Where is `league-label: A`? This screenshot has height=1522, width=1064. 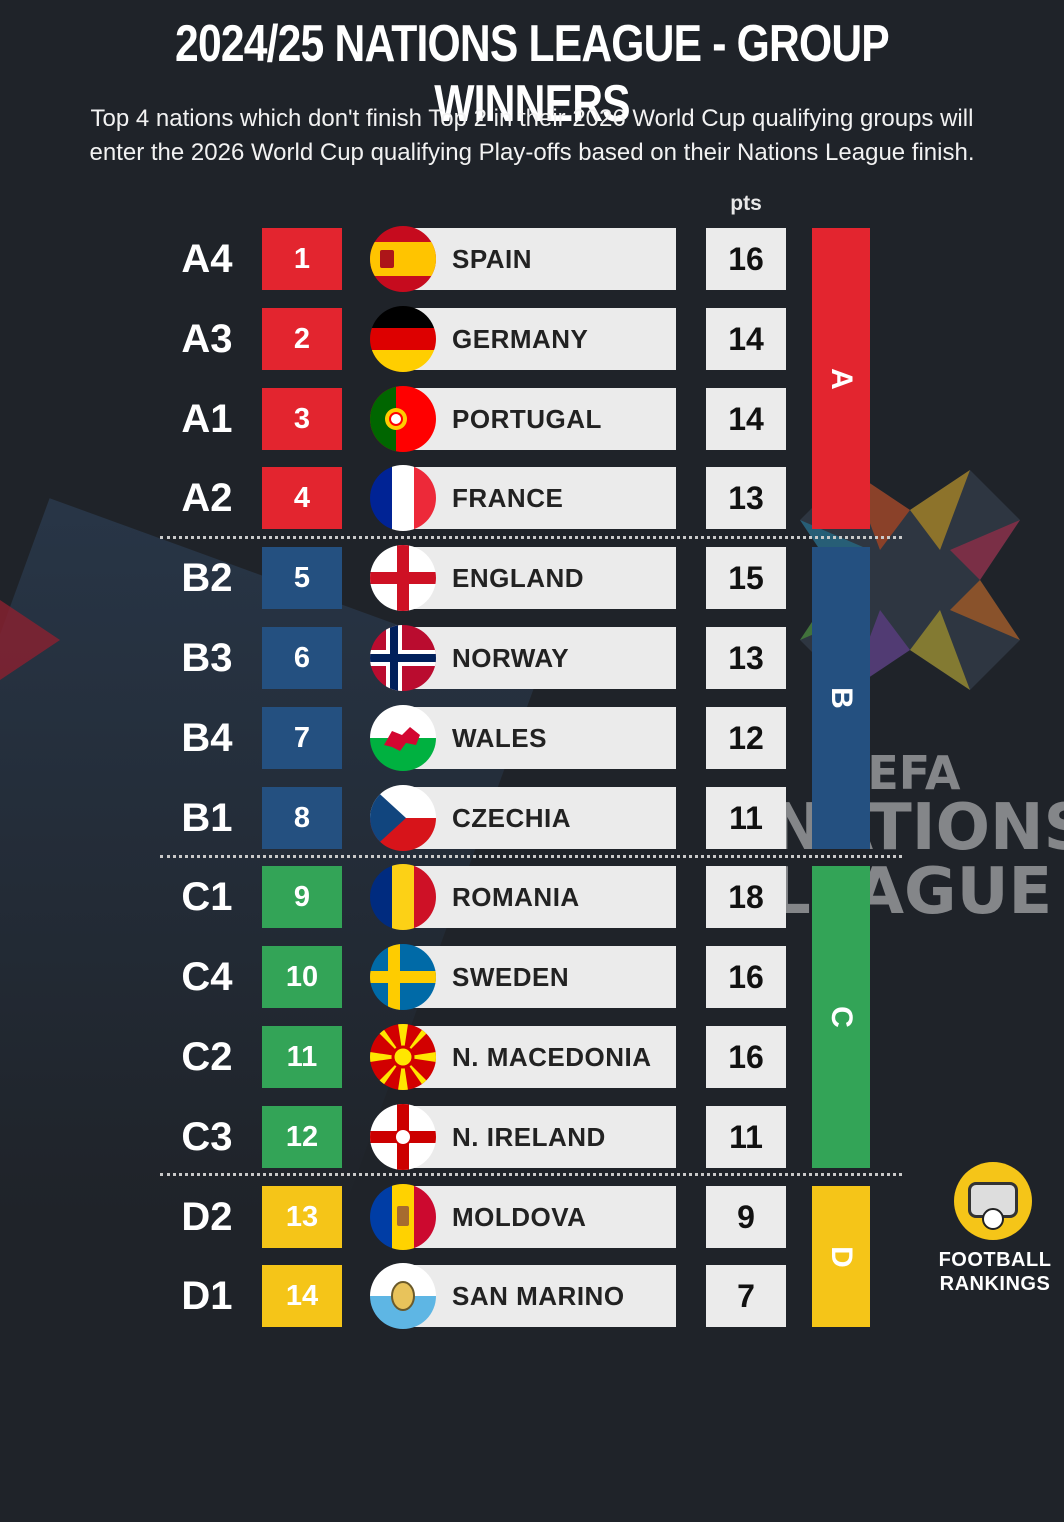 league-label: A is located at coordinates (841, 378).